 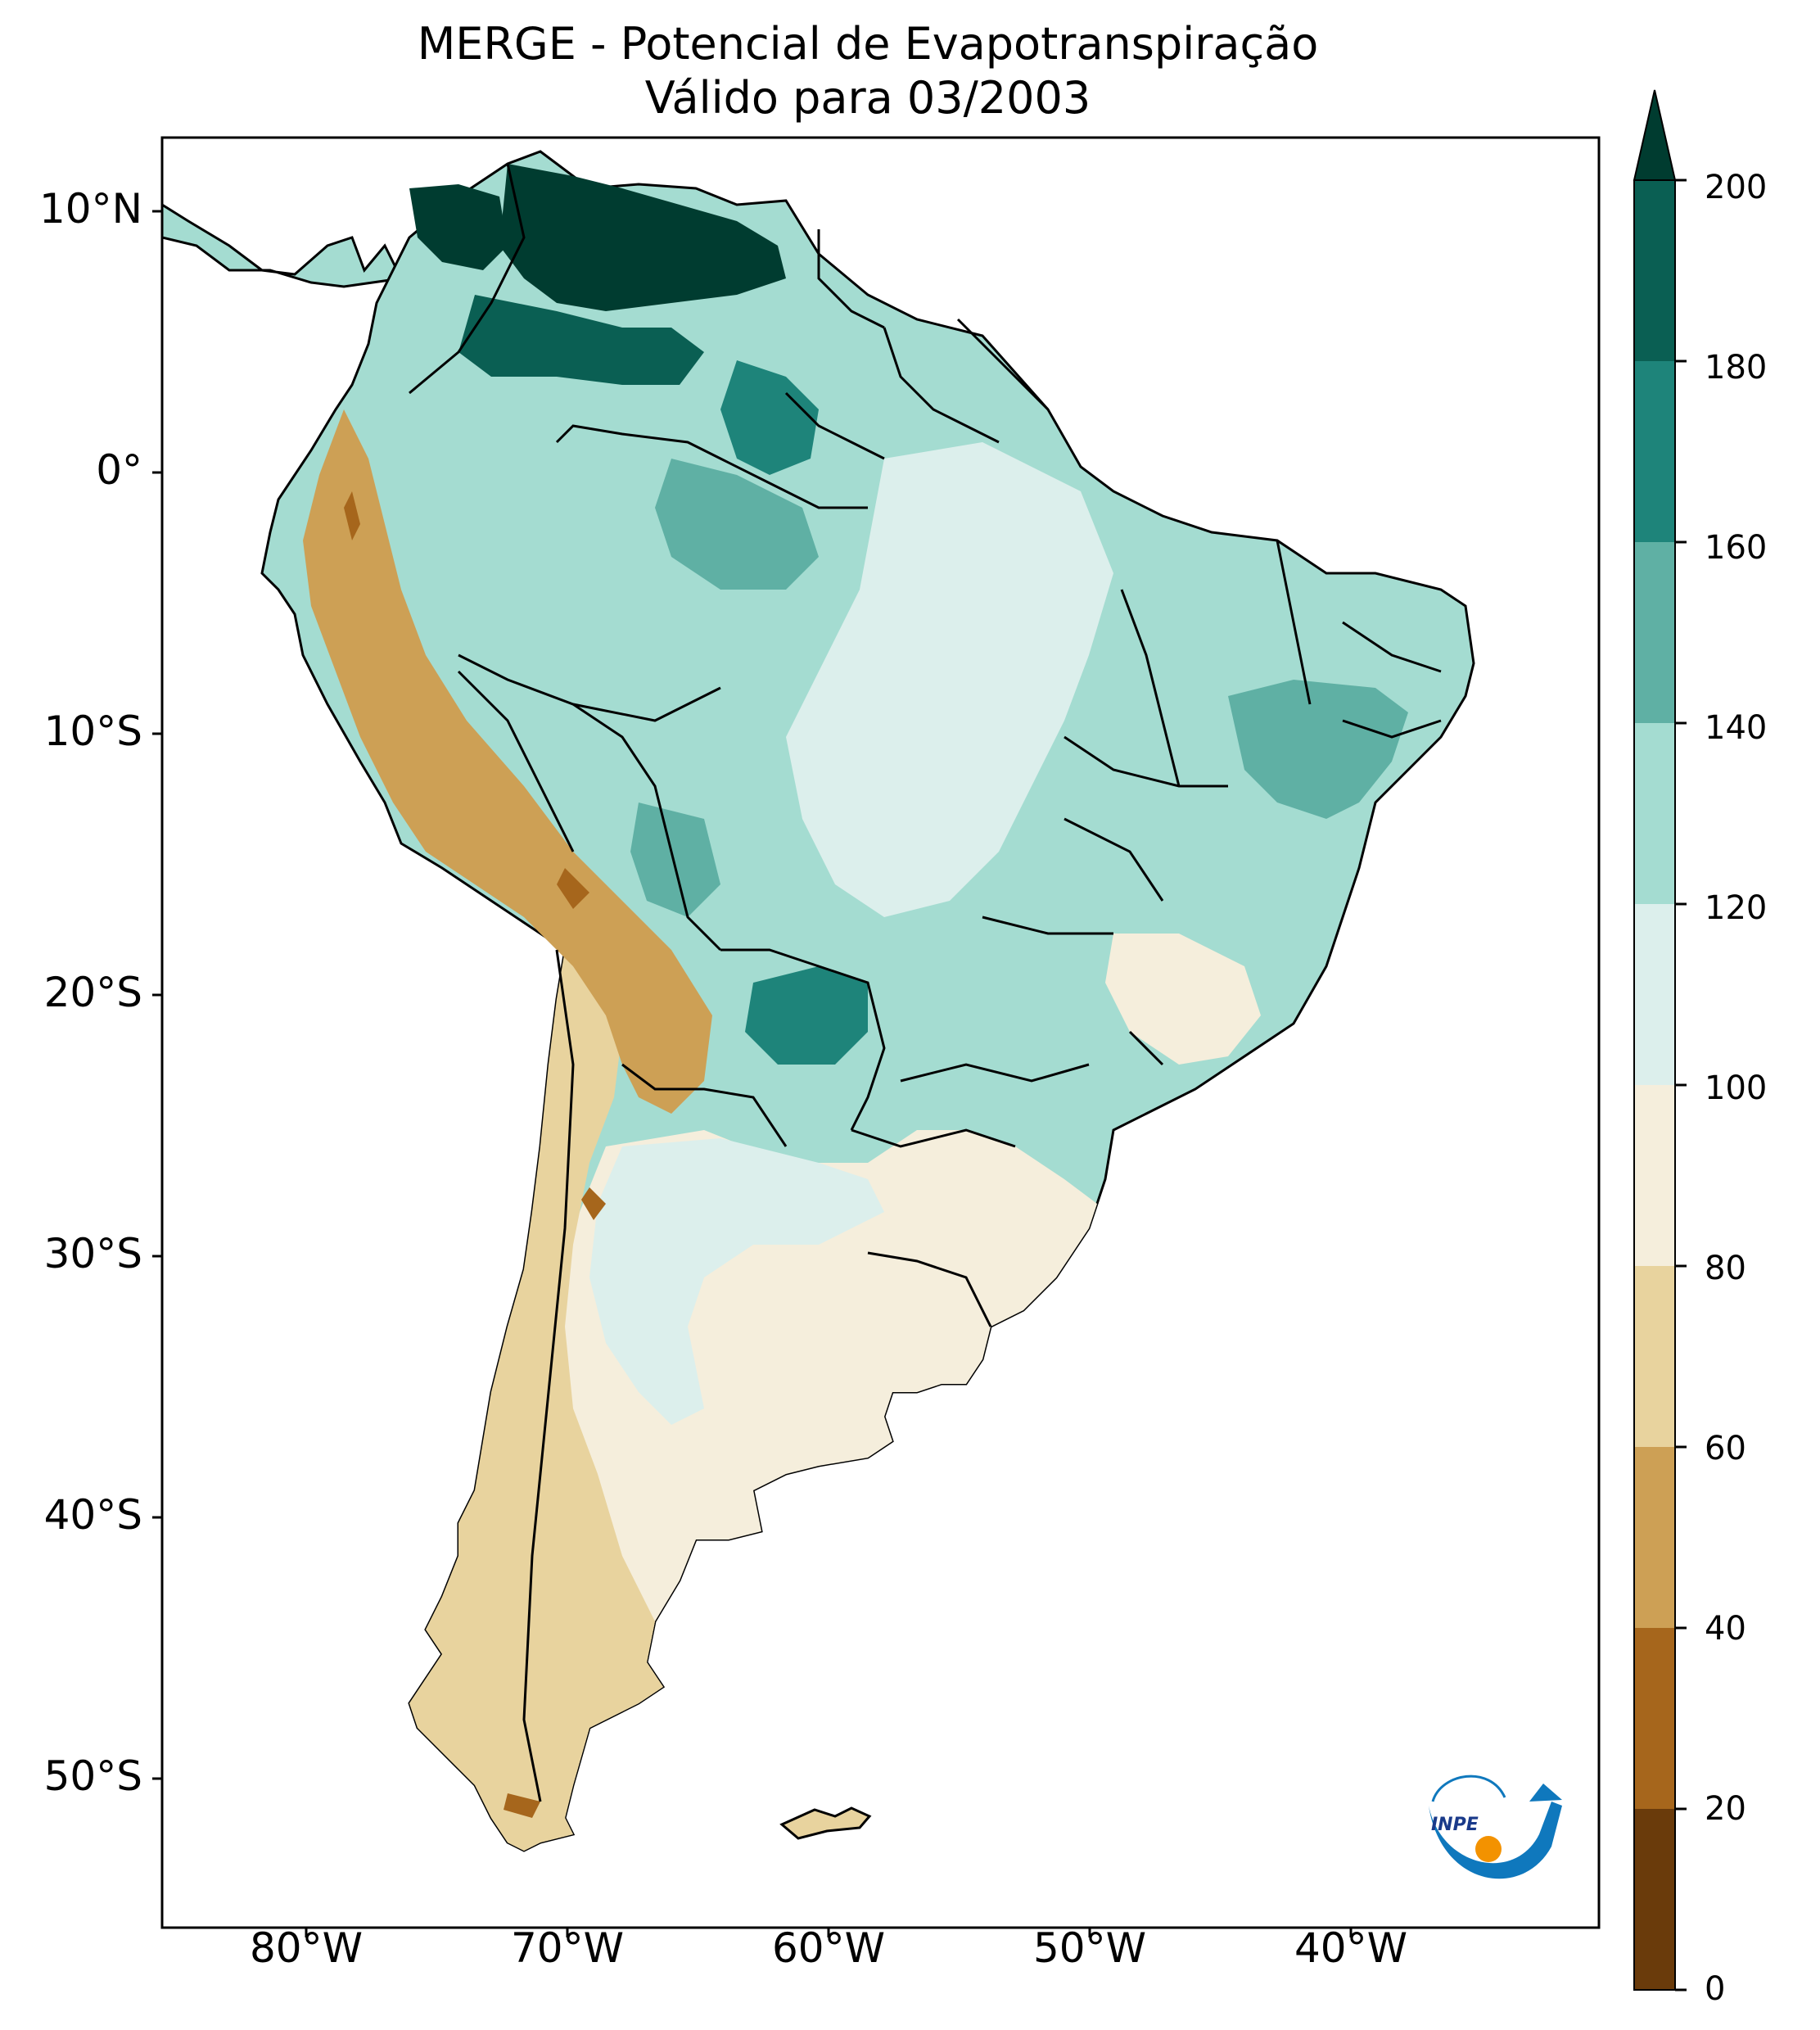 What do you see at coordinates (949, 679) in the screenshot?
I see `region-central-brazil` at bounding box center [949, 679].